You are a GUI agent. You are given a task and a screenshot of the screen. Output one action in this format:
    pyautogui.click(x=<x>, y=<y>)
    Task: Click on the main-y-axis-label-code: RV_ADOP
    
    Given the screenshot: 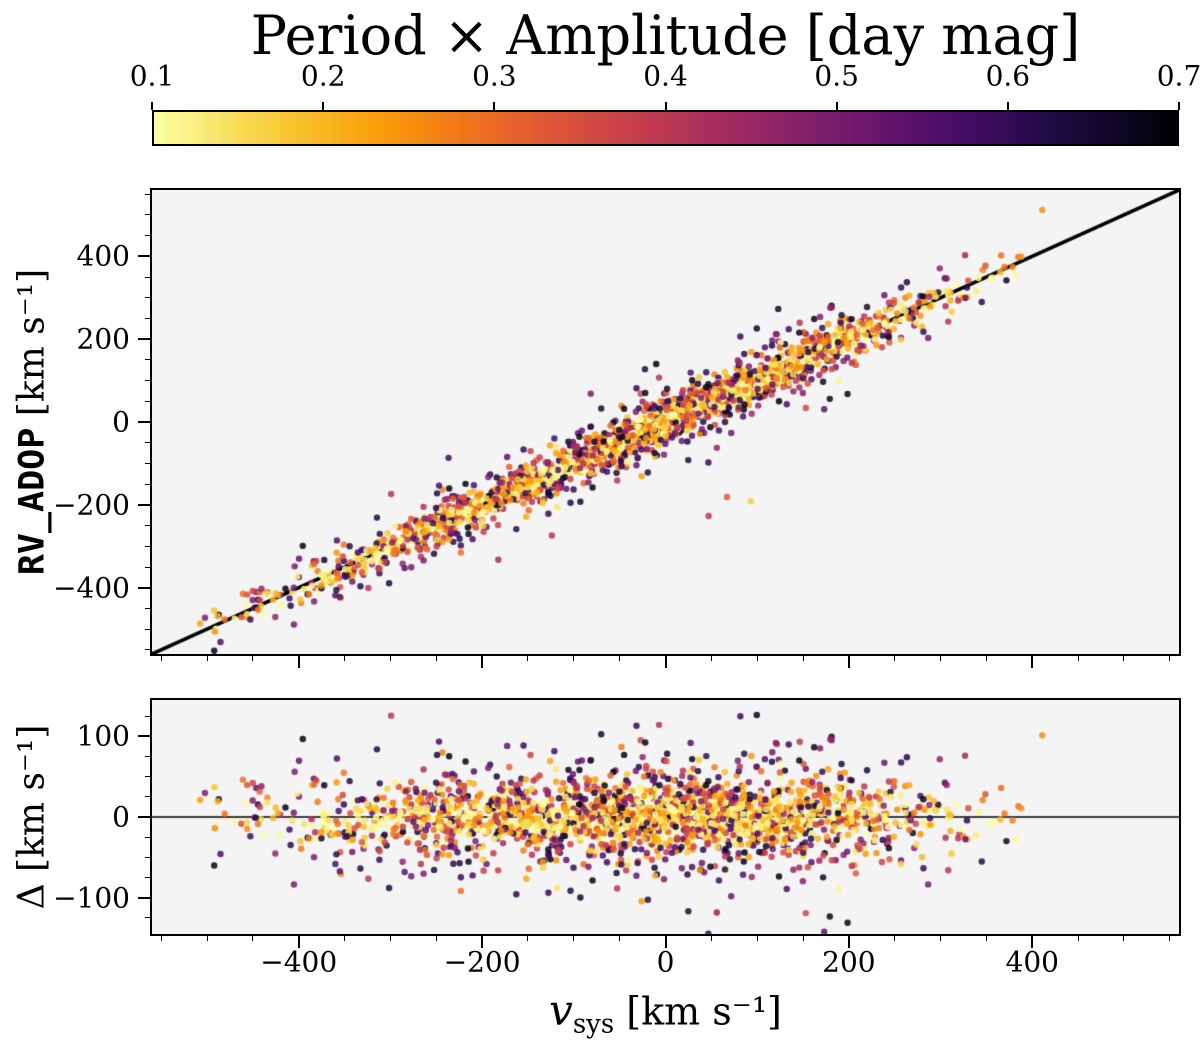 What is the action you would take?
    pyautogui.click(x=32, y=501)
    